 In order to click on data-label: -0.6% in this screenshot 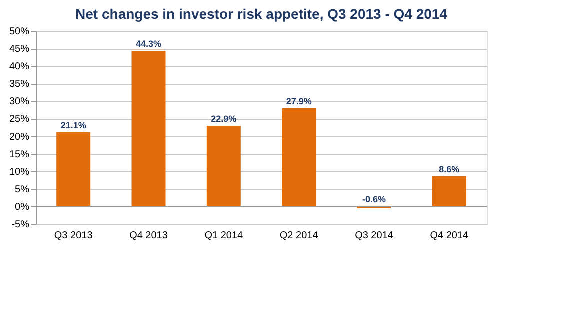, I will do `click(374, 199)`.